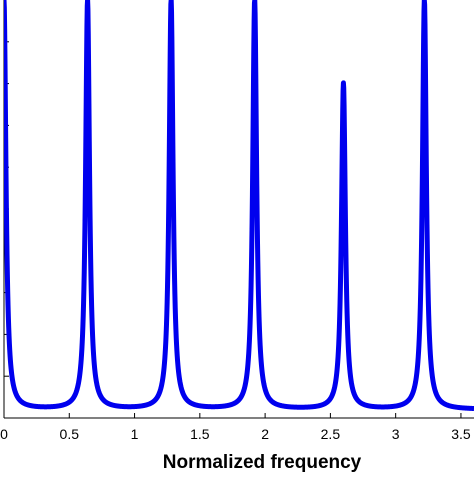 The width and height of the screenshot is (474, 479). I want to click on x-tick-label: 2.5, so click(331, 434).